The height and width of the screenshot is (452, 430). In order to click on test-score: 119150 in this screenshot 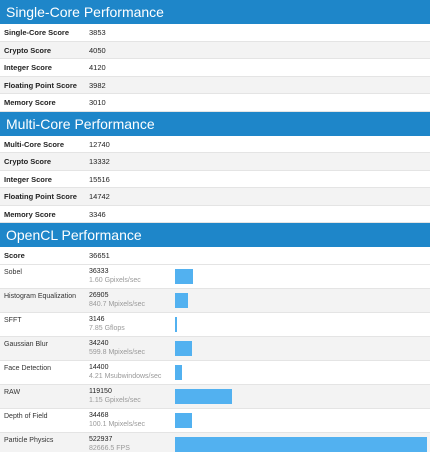, I will do `click(100, 391)`.